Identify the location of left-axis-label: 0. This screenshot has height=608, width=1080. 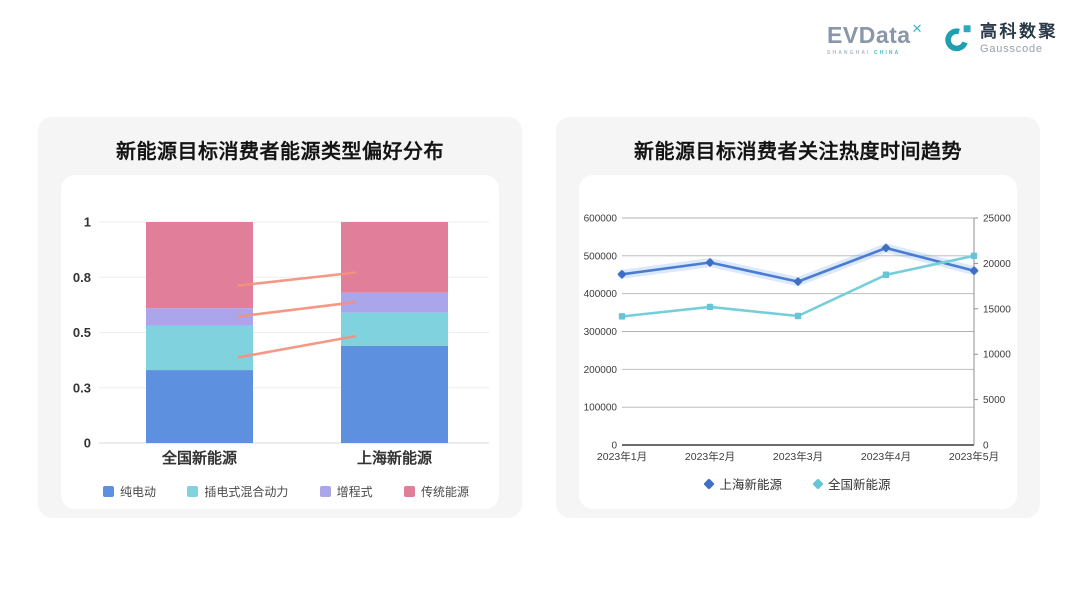
(614, 446).